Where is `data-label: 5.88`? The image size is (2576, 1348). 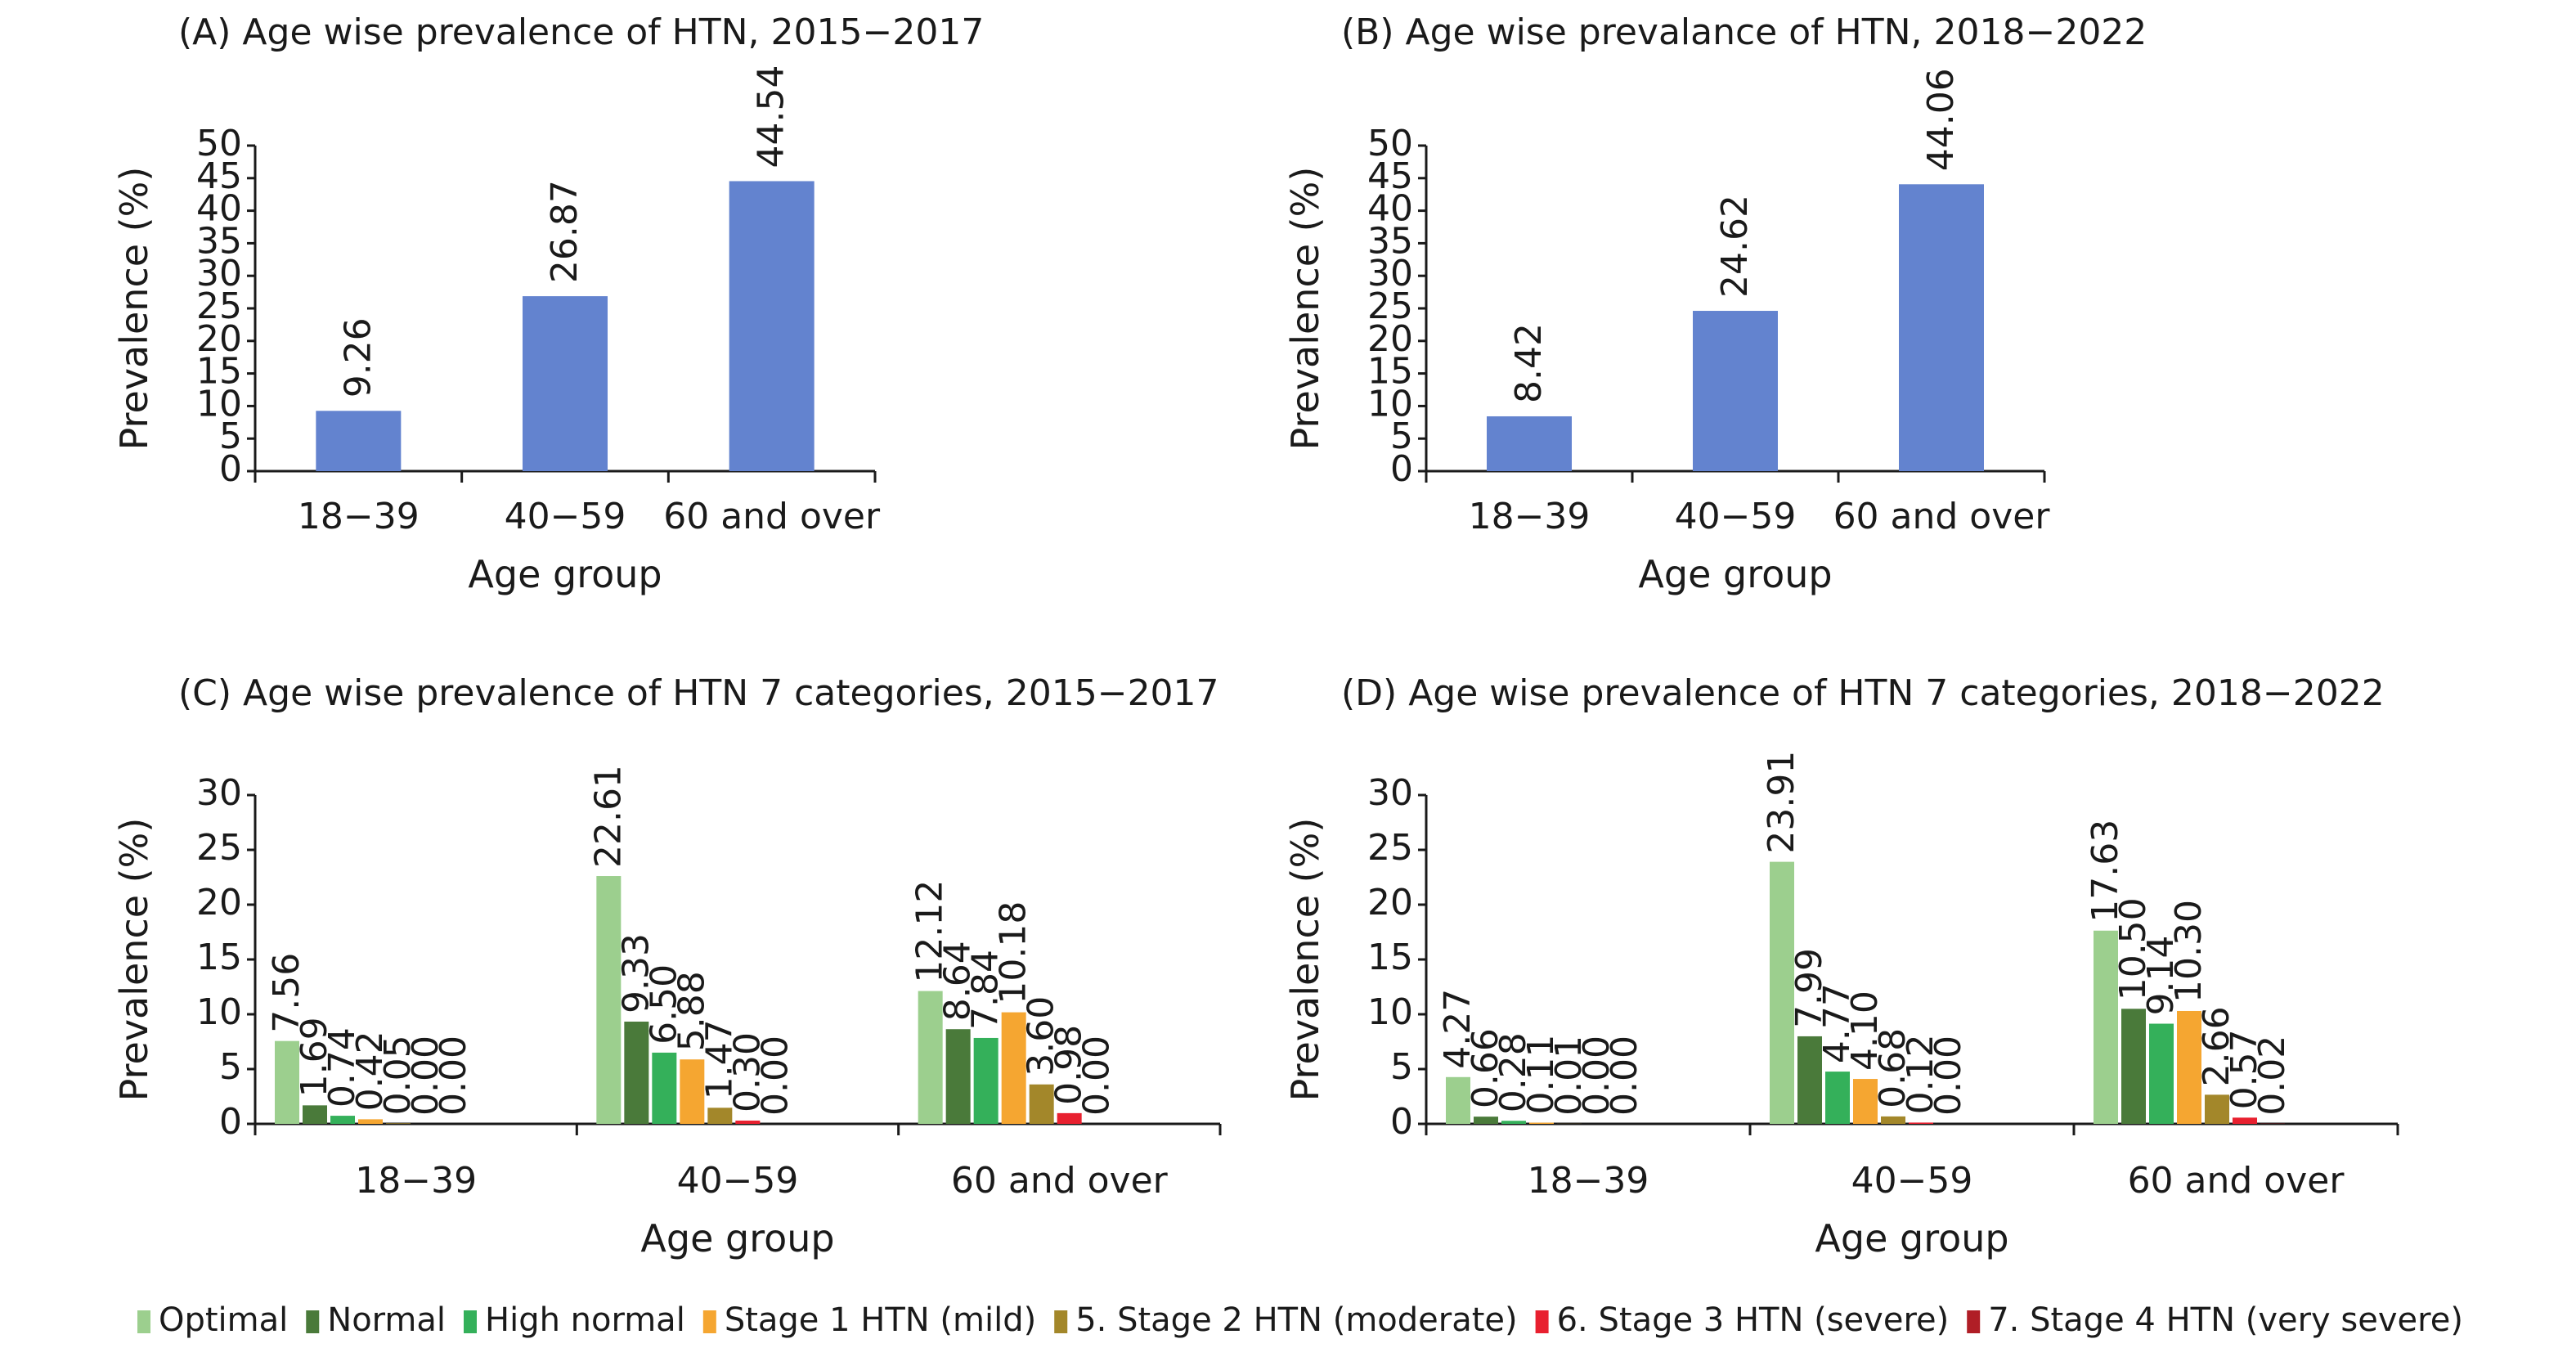 data-label: 5.88 is located at coordinates (691, 1011).